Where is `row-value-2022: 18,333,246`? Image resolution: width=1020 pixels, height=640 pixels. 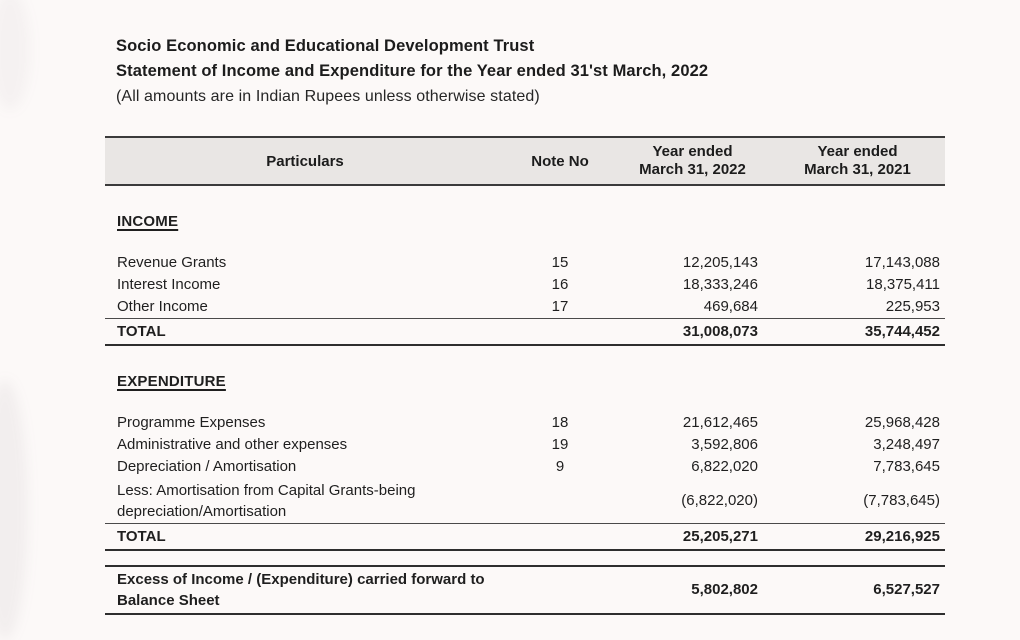 row-value-2022: 18,333,246 is located at coordinates (720, 284).